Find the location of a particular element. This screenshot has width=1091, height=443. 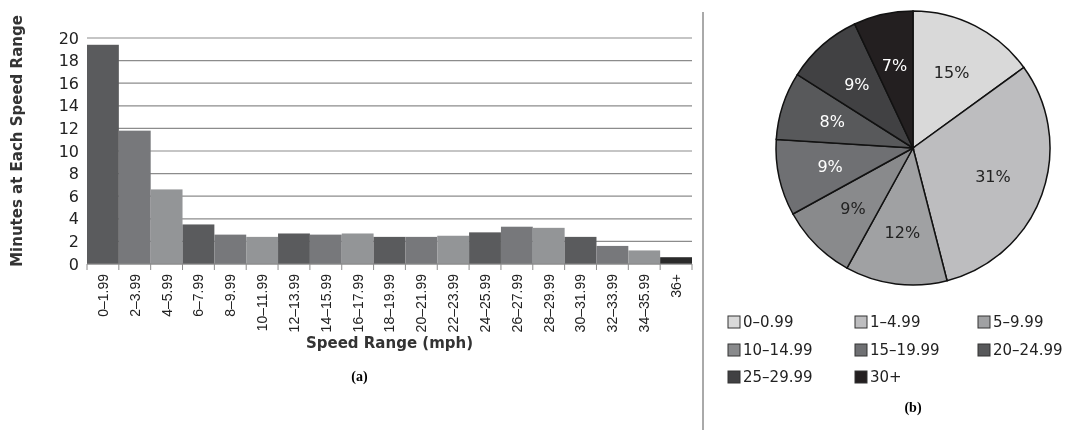

x-tick-label: 26–27.99 is located at coordinates (516, 303).